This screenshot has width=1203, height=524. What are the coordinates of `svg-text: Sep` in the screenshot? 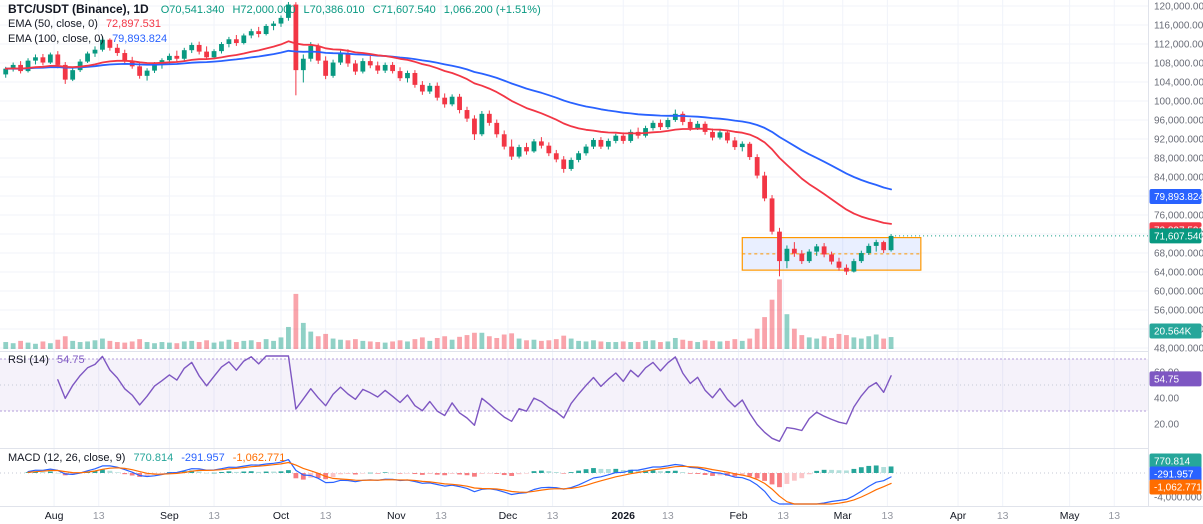 It's located at (169, 516).